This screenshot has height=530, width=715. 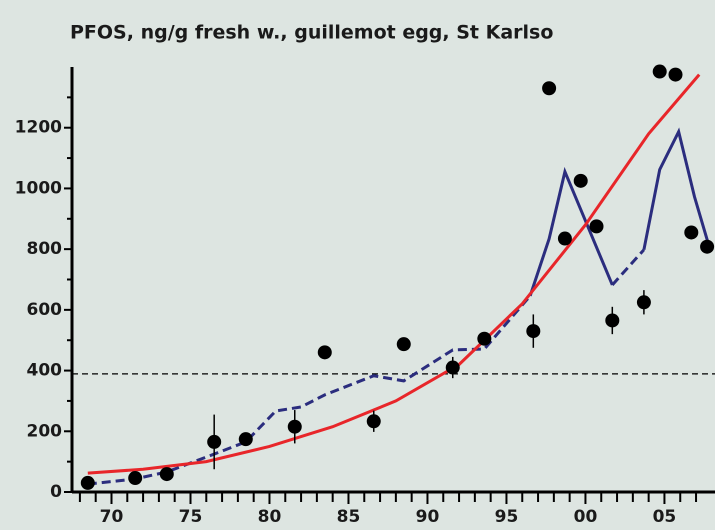 What do you see at coordinates (112, 517) in the screenshot?
I see `x-tick-label: 70` at bounding box center [112, 517].